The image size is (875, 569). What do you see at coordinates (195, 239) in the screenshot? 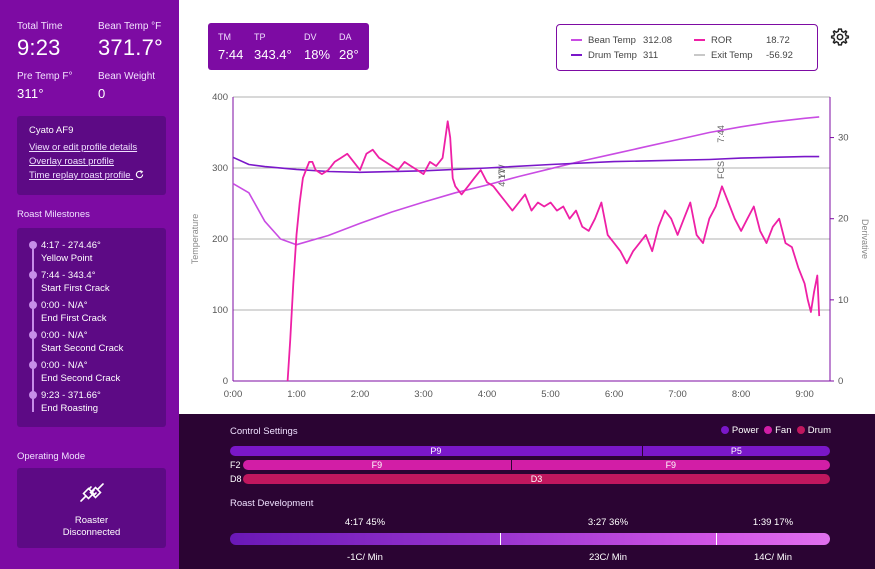
I see `y-axis-label: Temperature` at bounding box center [195, 239].